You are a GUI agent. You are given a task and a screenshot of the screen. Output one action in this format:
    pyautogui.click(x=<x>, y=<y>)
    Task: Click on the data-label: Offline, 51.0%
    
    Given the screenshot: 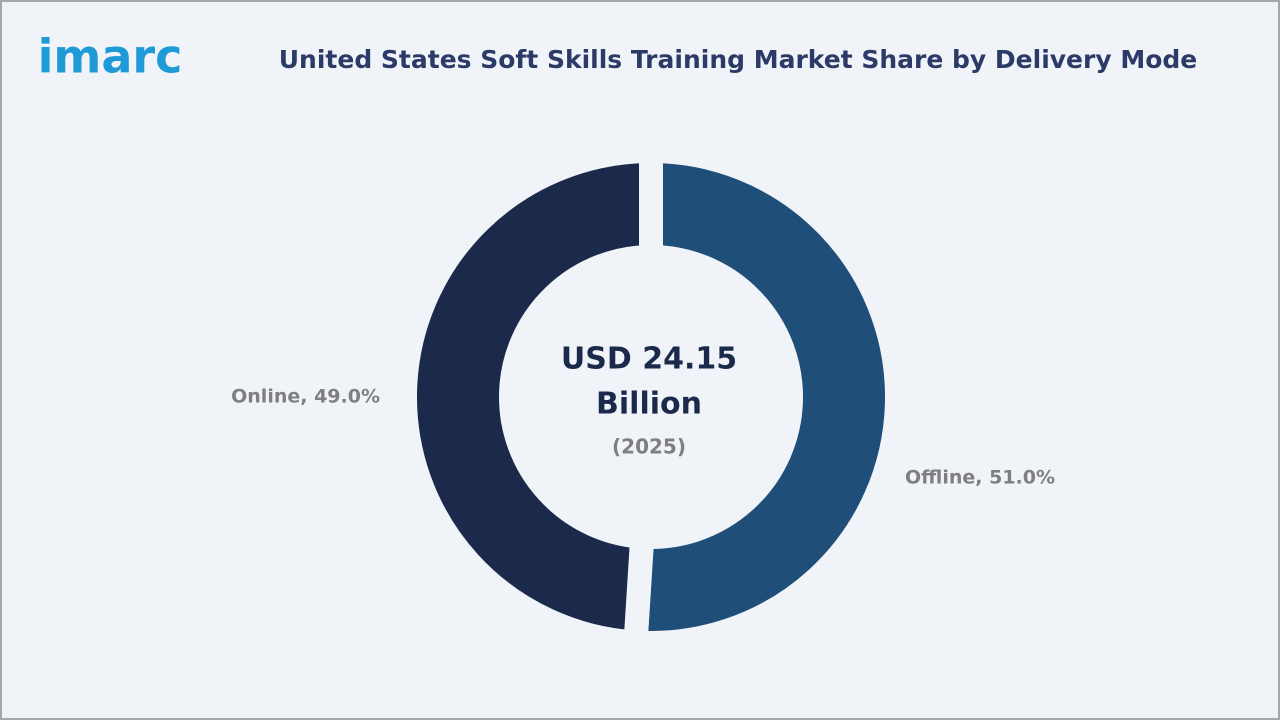 What is the action you would take?
    pyautogui.click(x=980, y=478)
    